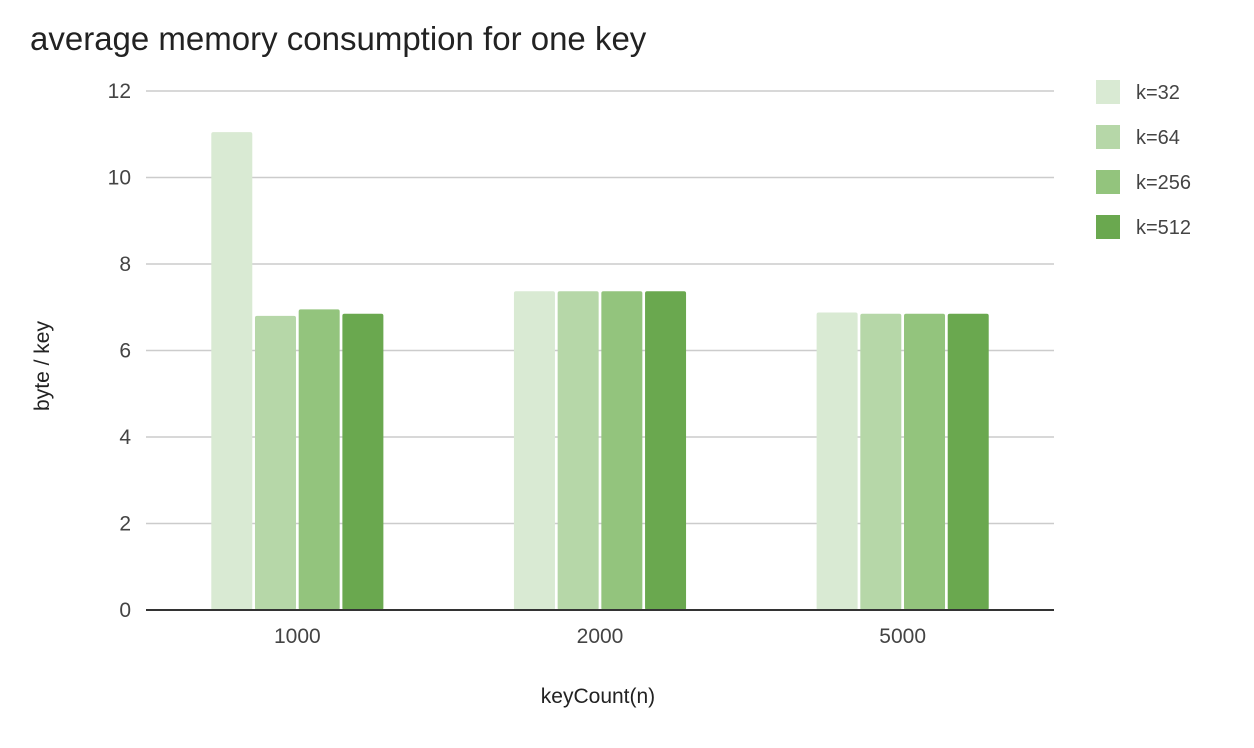 Image resolution: width=1254 pixels, height=748 pixels. What do you see at coordinates (578, 450) in the screenshot?
I see `bar-k64-2000` at bounding box center [578, 450].